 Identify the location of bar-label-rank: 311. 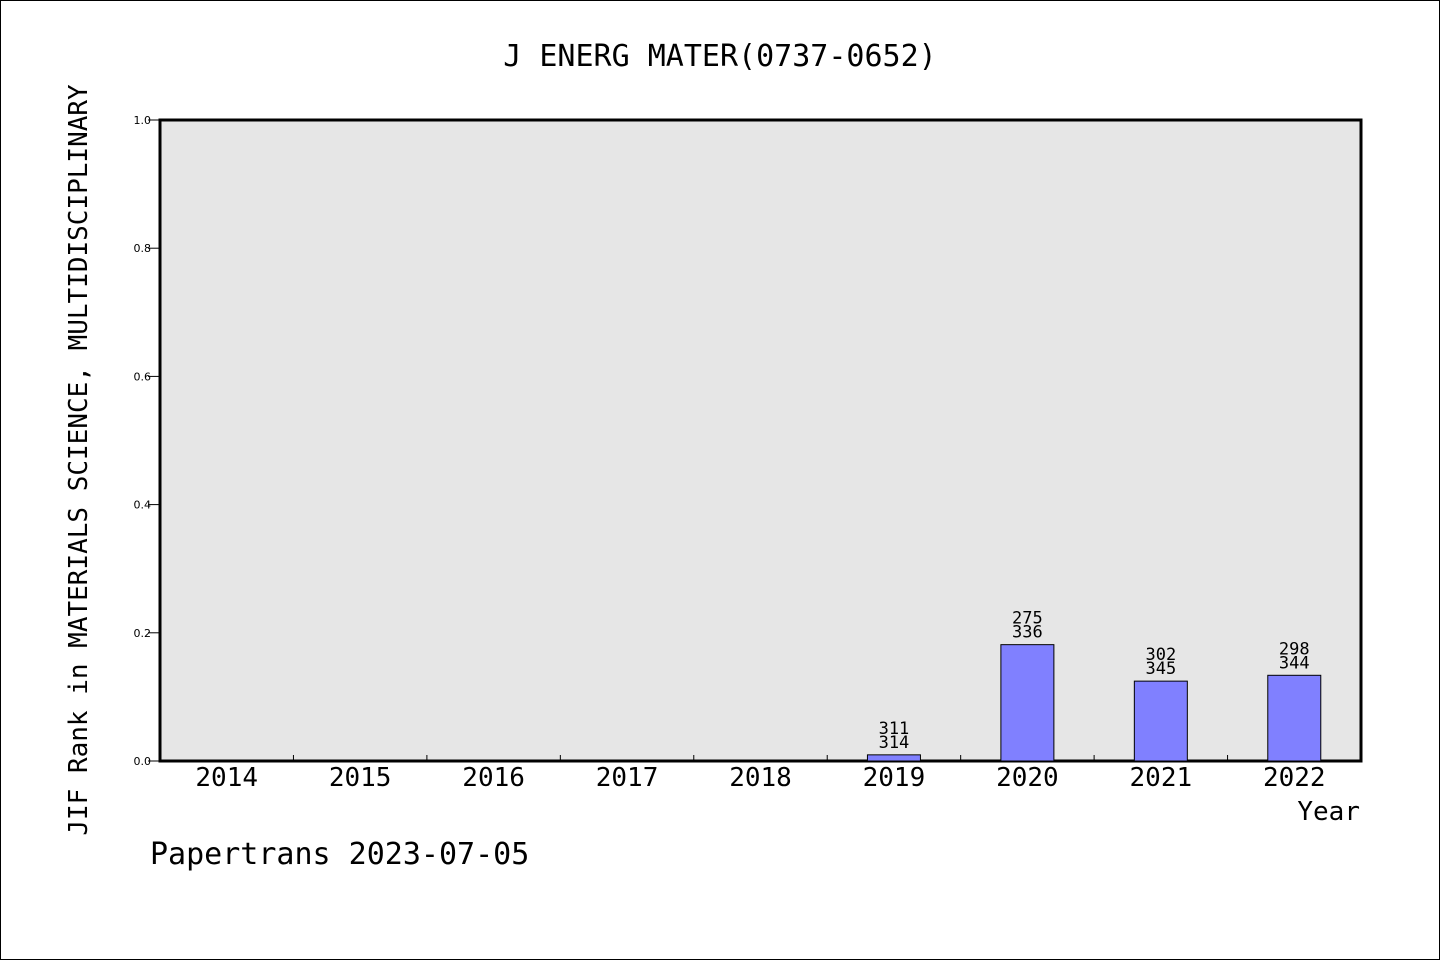
(894, 729).